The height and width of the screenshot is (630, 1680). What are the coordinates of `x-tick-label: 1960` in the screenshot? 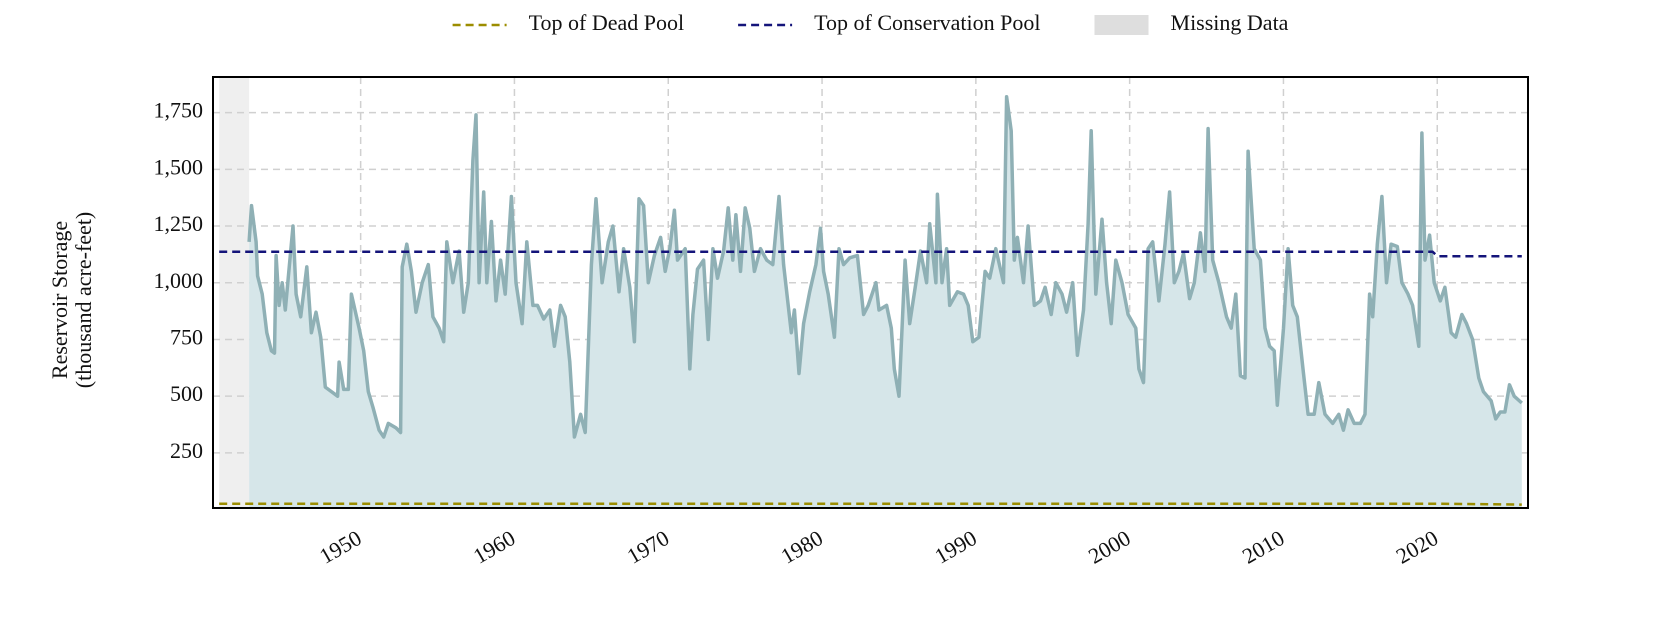 It's located at (494, 547).